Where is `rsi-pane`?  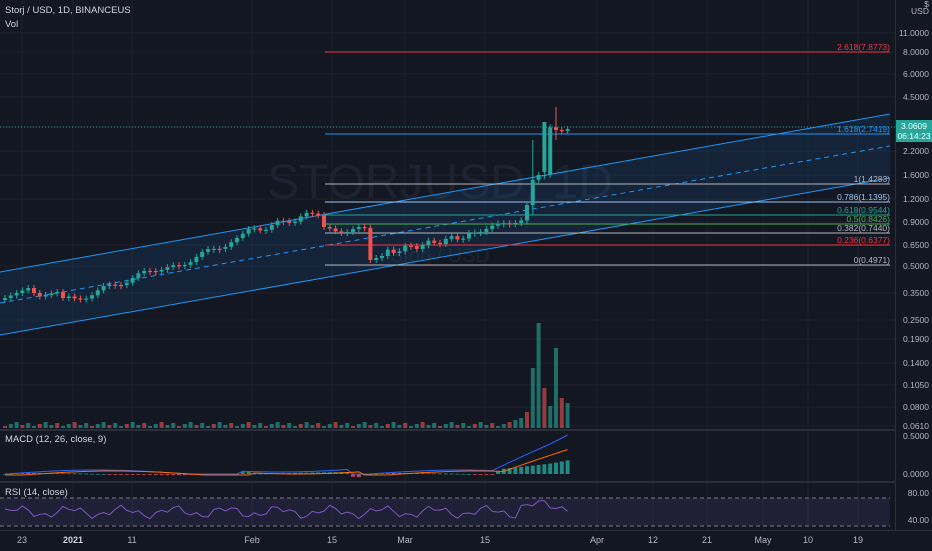
rsi-pane is located at coordinates (445, 512).